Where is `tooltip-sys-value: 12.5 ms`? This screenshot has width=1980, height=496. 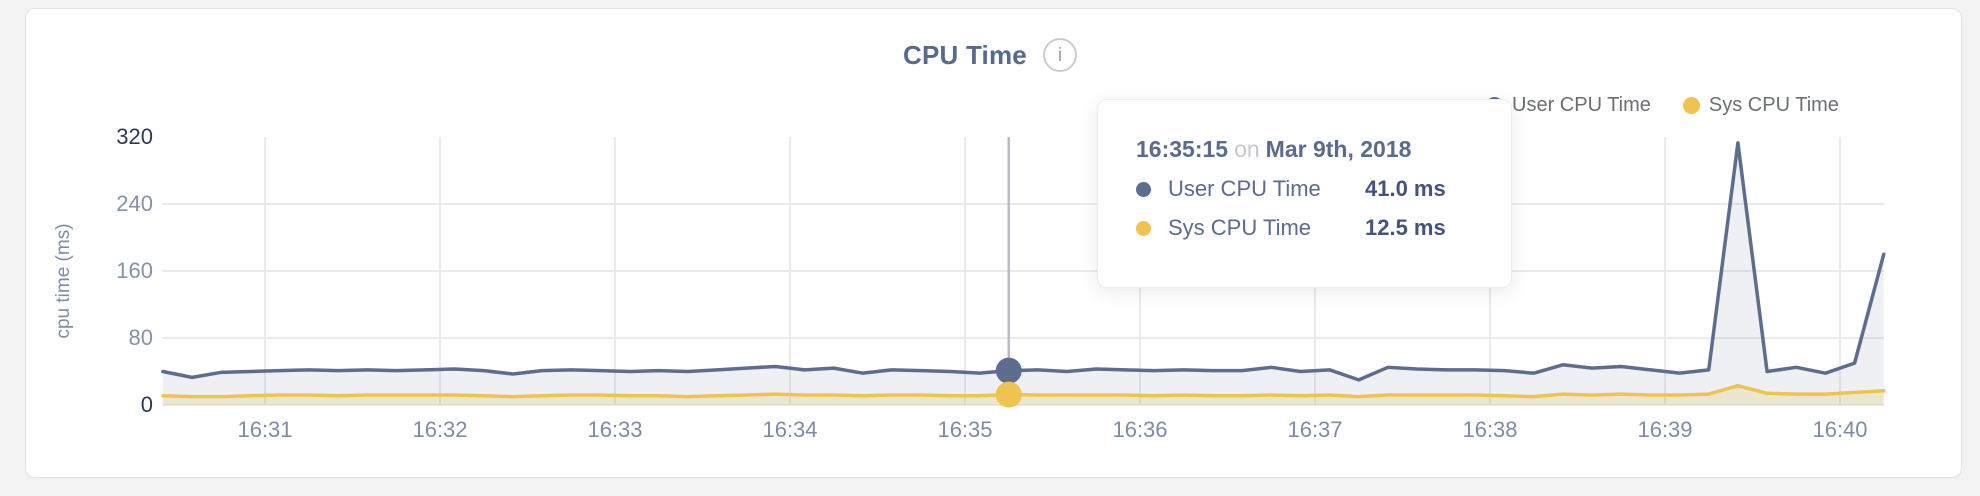 tooltip-sys-value: 12.5 ms is located at coordinates (1405, 227).